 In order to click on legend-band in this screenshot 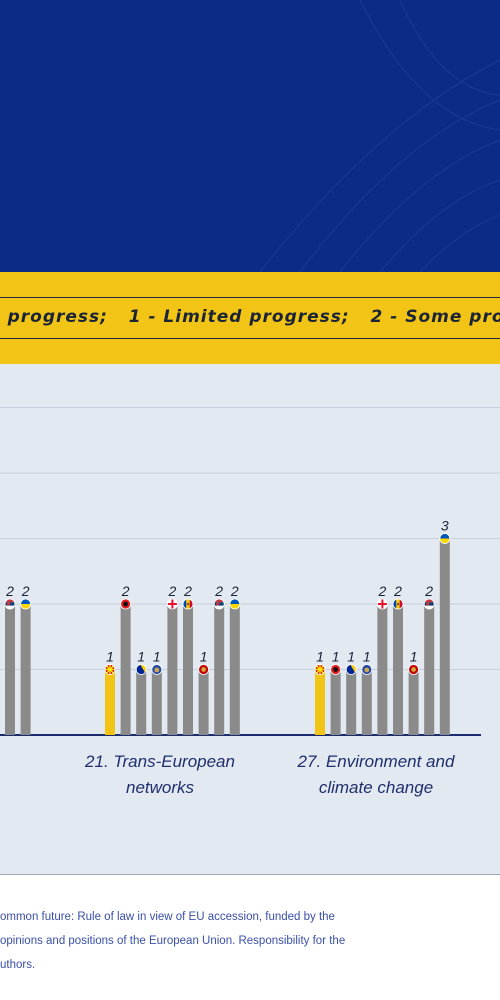, I will do `click(250, 318)`.